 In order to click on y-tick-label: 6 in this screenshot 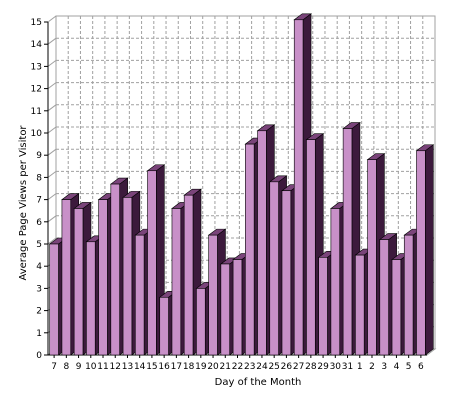, I will do `click(39, 223)`.